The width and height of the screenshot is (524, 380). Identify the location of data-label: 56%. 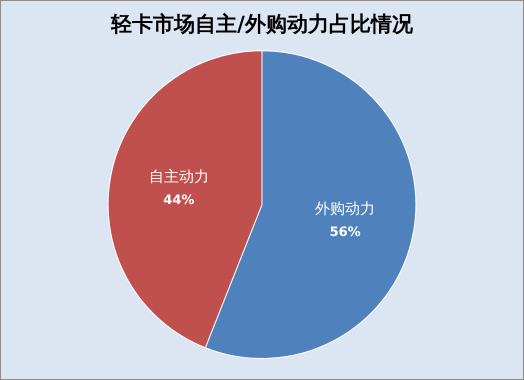
(345, 232).